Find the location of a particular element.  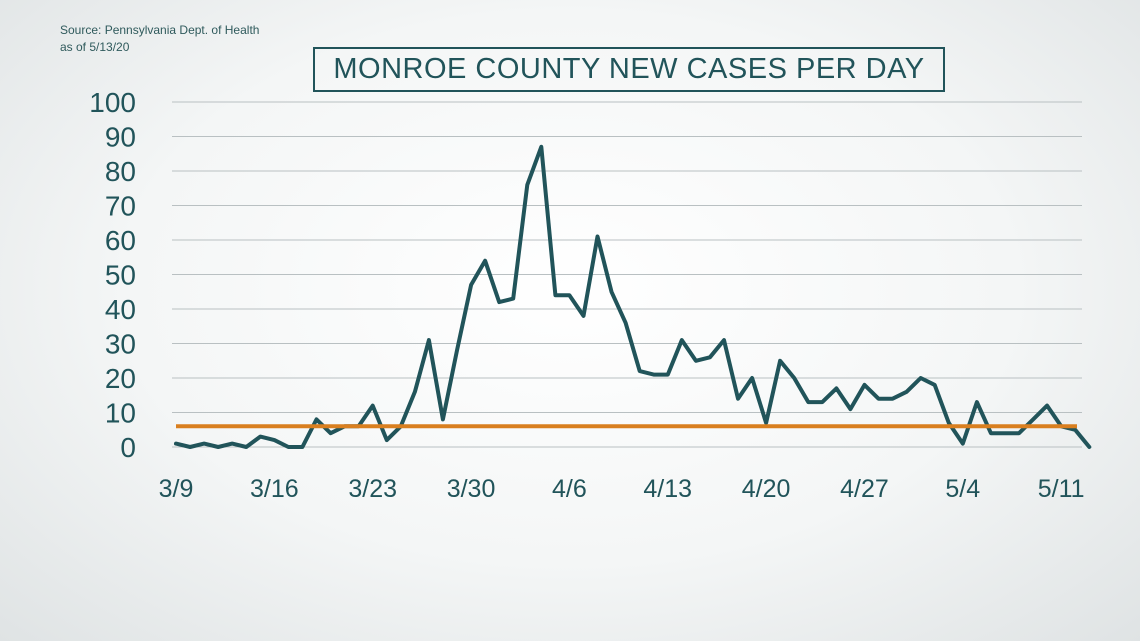

x-tick-label: 3/16 is located at coordinates (274, 489).